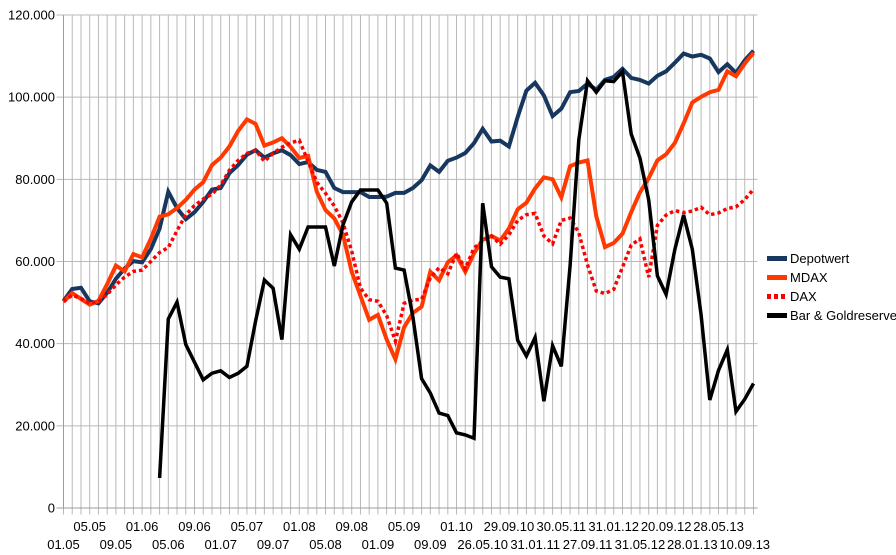  Describe the element at coordinates (456, 526) in the screenshot. I see `x-axis-label: 01.10` at that location.